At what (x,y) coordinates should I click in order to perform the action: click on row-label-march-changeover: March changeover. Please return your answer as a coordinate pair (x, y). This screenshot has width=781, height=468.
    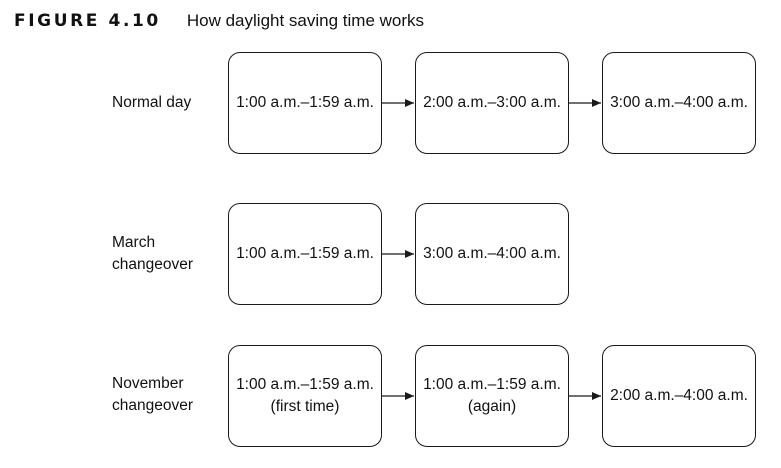
    Looking at the image, I should click on (152, 254).